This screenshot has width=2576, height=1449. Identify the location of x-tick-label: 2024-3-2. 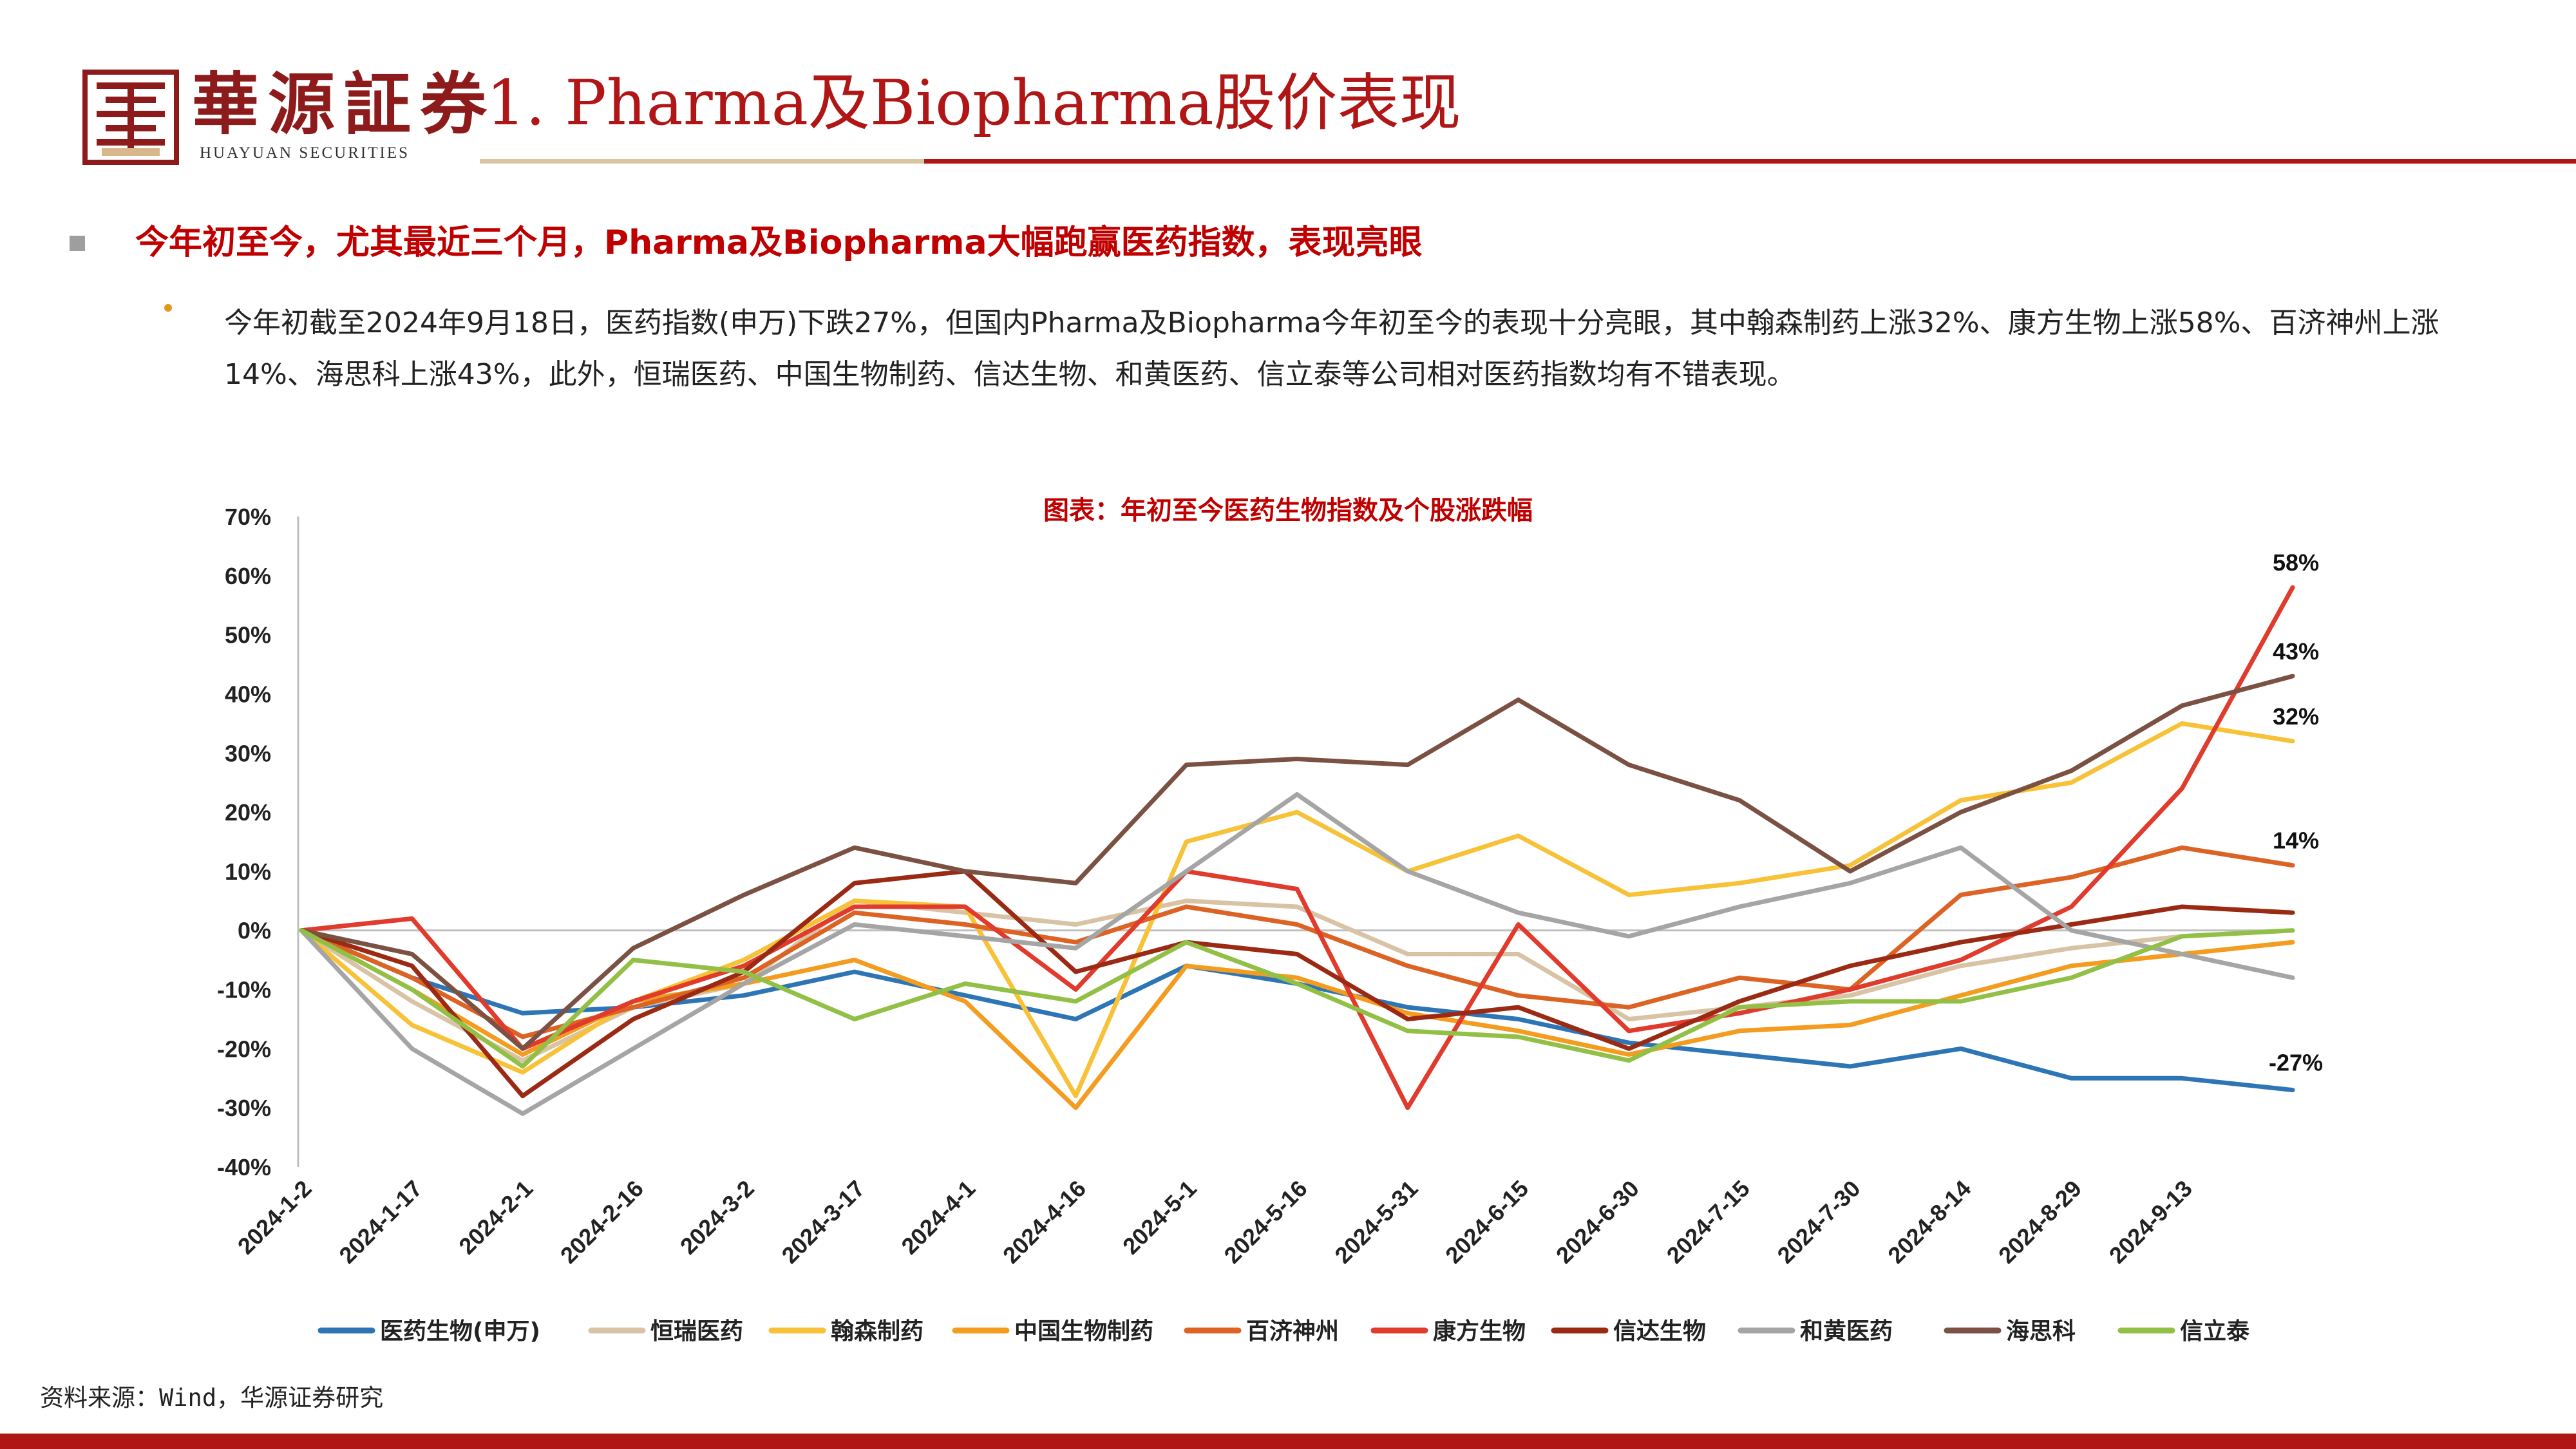
(717, 1218).